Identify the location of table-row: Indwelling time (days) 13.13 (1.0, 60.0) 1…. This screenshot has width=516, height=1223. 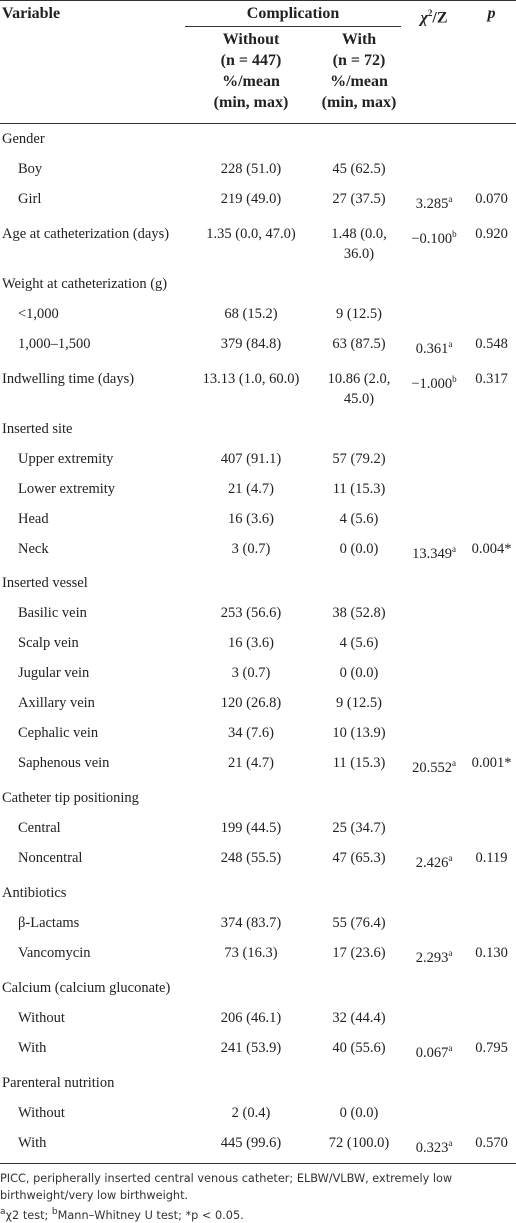
(258, 389).